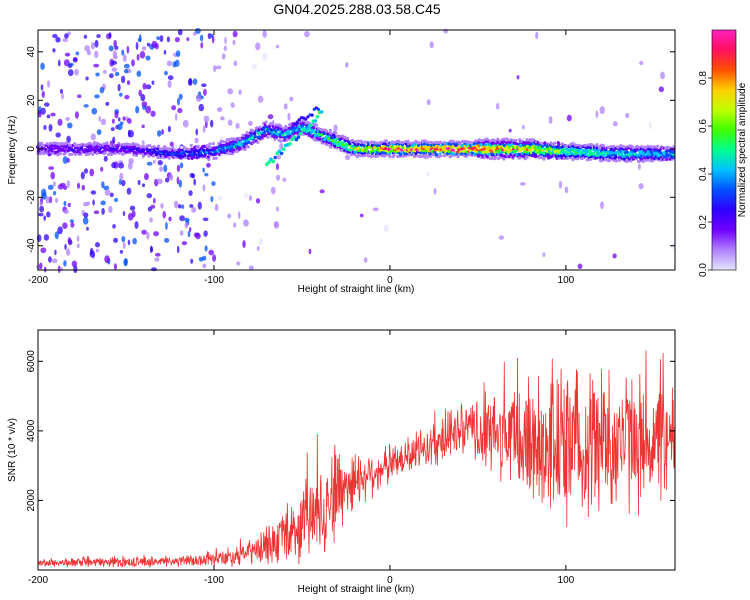 The image size is (750, 600). I want to click on heatmap-cell-2048, so click(544, 153).